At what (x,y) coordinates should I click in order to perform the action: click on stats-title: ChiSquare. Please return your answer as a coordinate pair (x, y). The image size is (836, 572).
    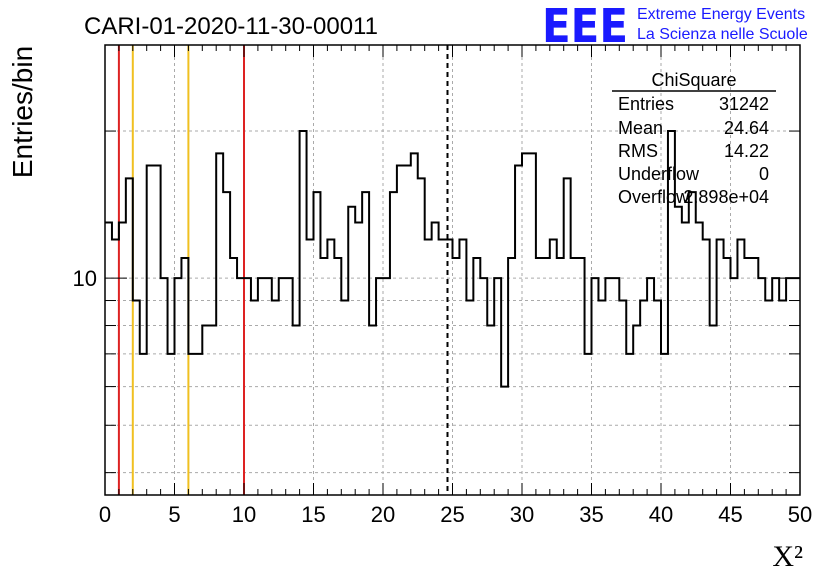
    Looking at the image, I should click on (693, 80).